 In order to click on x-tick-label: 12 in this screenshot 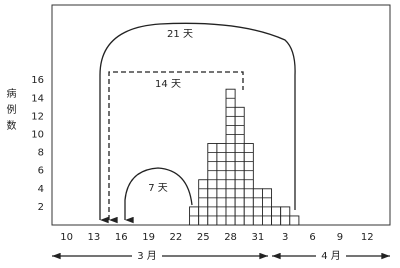, I will do `click(367, 237)`.